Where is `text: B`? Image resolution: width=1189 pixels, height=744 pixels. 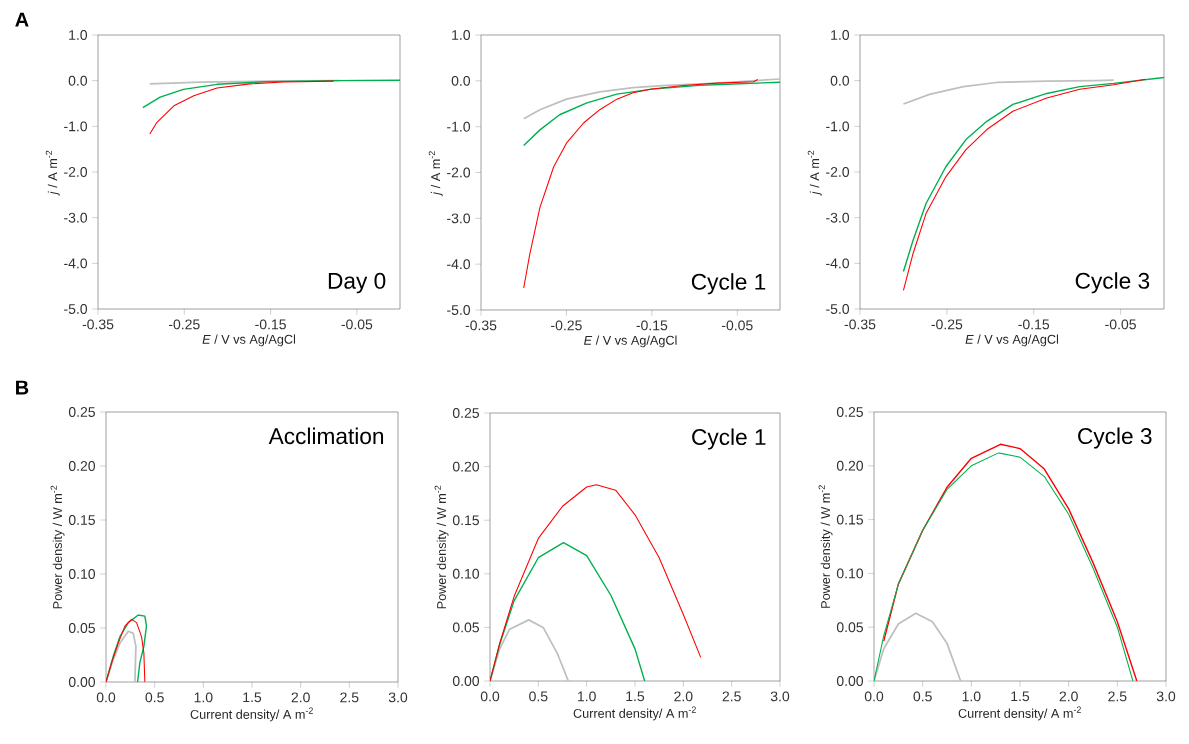 text: B is located at coordinates (22, 387).